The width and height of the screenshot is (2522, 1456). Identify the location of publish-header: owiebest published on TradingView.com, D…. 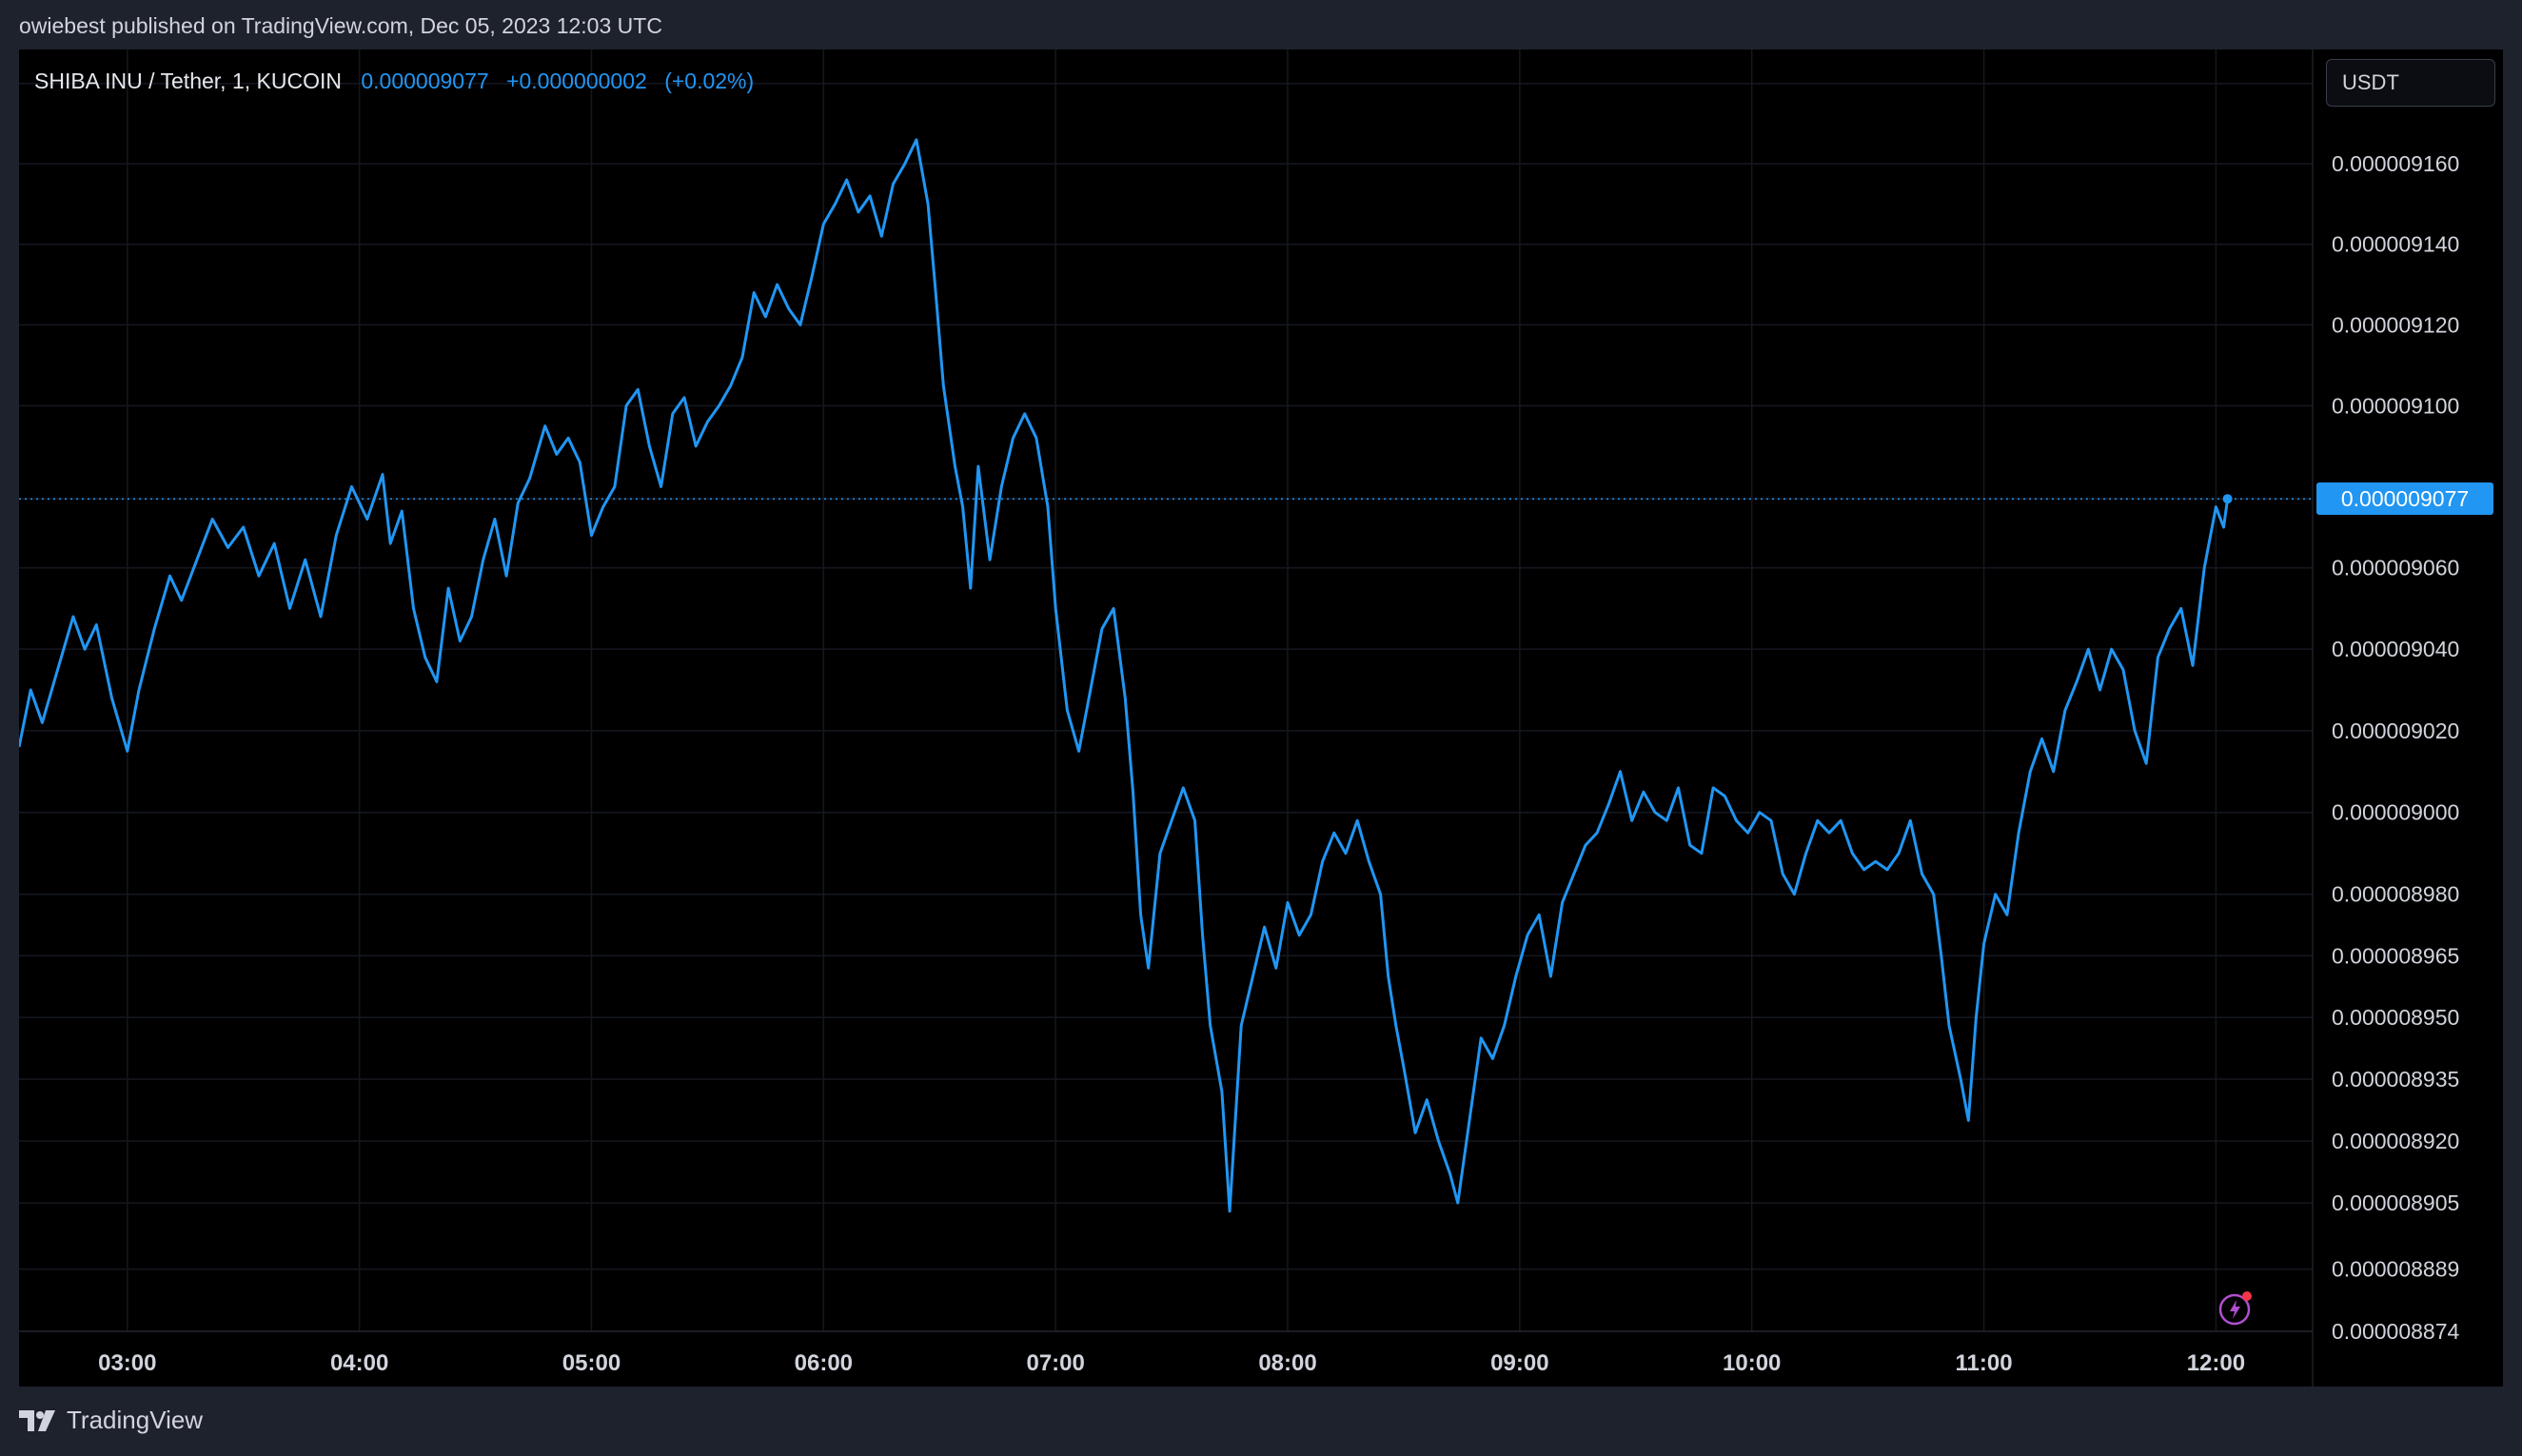
(340, 25).